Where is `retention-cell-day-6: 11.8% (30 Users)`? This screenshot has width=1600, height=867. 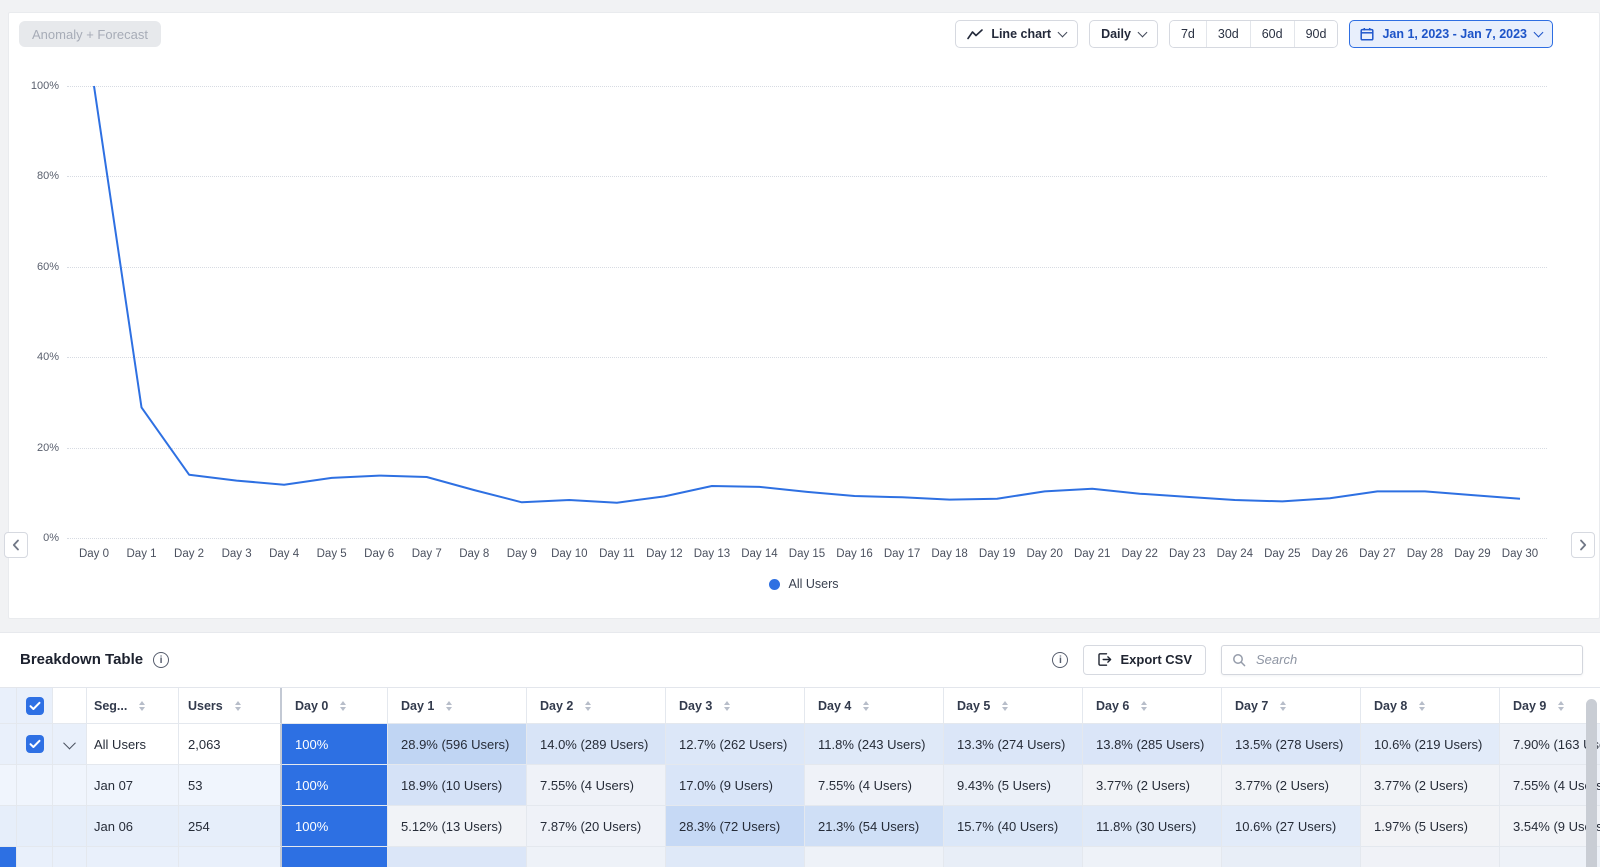
retention-cell-day-6: 11.8% (30 Users) is located at coordinates (1152, 826).